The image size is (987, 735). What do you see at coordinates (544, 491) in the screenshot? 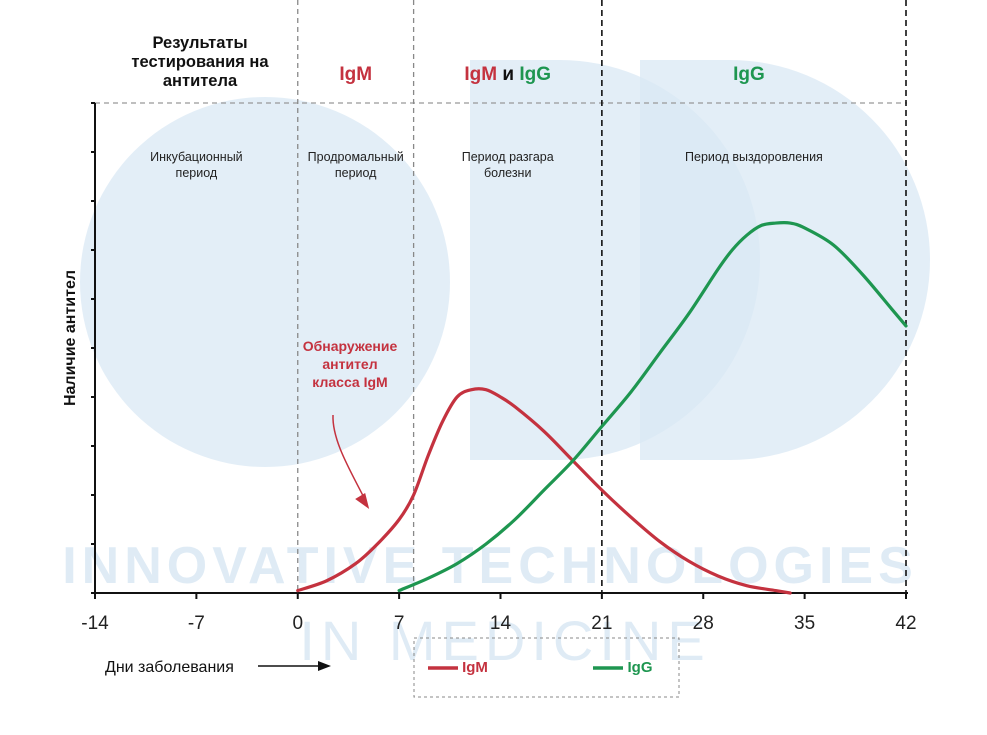
I see `series-line-igm` at bounding box center [544, 491].